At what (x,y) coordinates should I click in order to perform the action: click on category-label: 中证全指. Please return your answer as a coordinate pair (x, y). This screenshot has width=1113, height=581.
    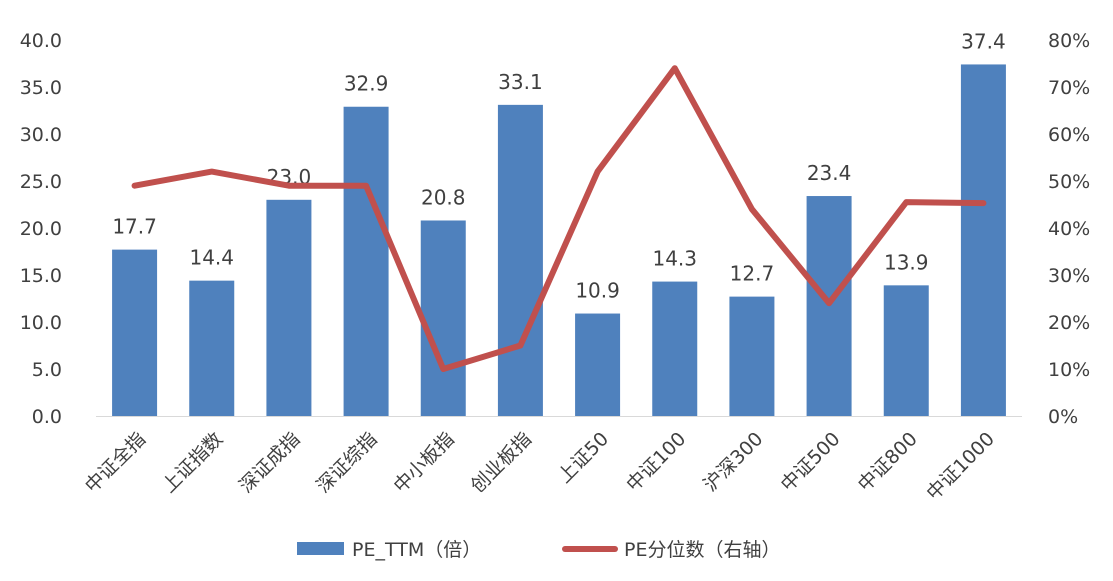
    Looking at the image, I should click on (115, 462).